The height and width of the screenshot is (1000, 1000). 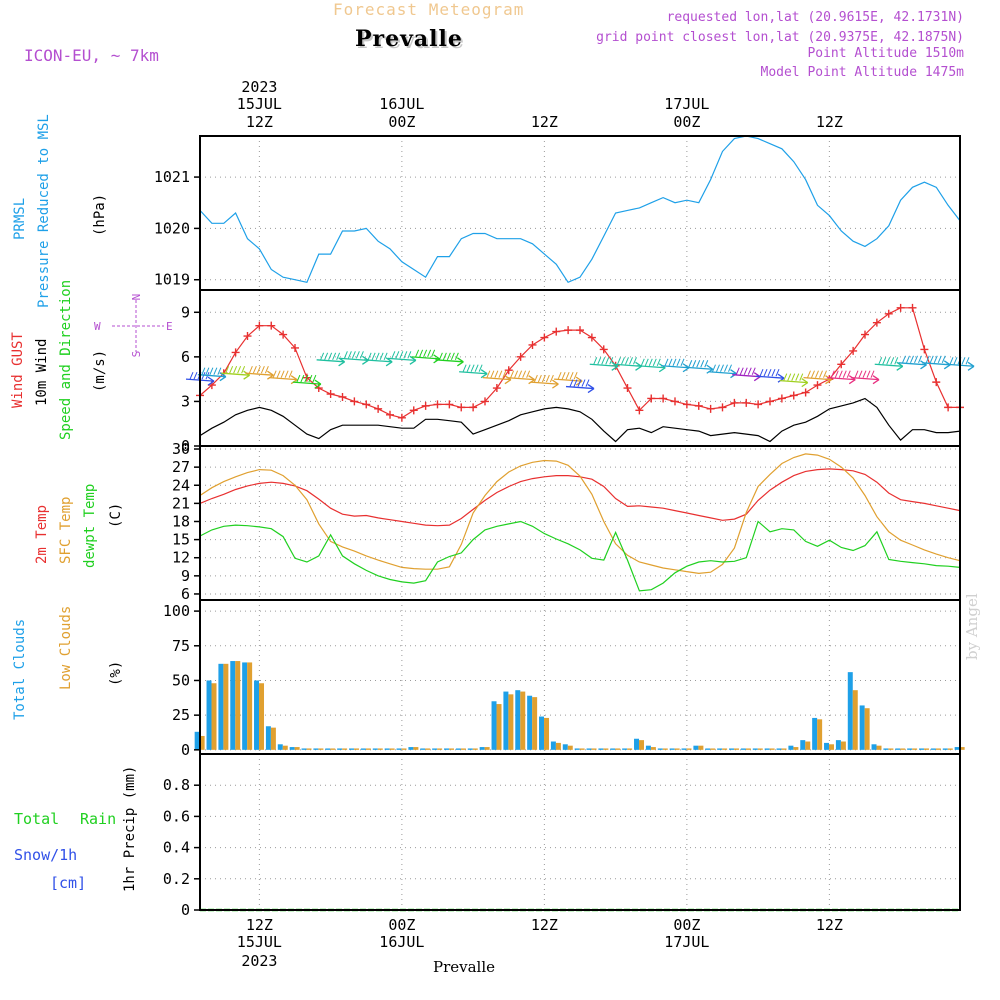 What do you see at coordinates (185, 446) in the screenshot?
I see `wind-y-tick-label: 0` at bounding box center [185, 446].